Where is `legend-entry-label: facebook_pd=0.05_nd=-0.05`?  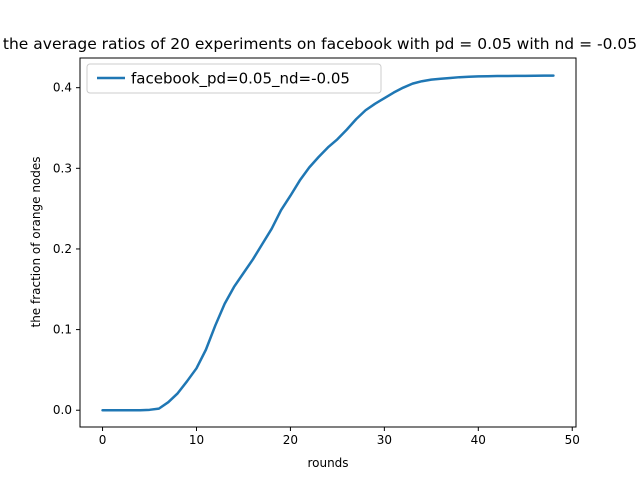
legend-entry-label: facebook_pd=0.05_nd=-0.05 is located at coordinates (240, 79).